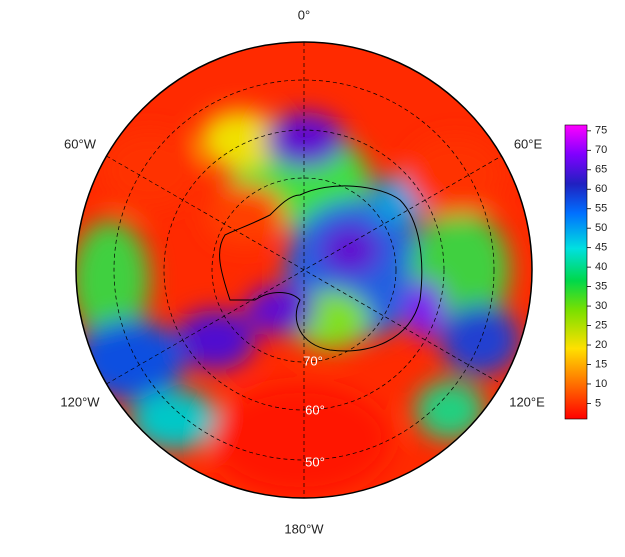  What do you see at coordinates (598, 403) in the screenshot?
I see `colorbar-tick-label: 5` at bounding box center [598, 403].